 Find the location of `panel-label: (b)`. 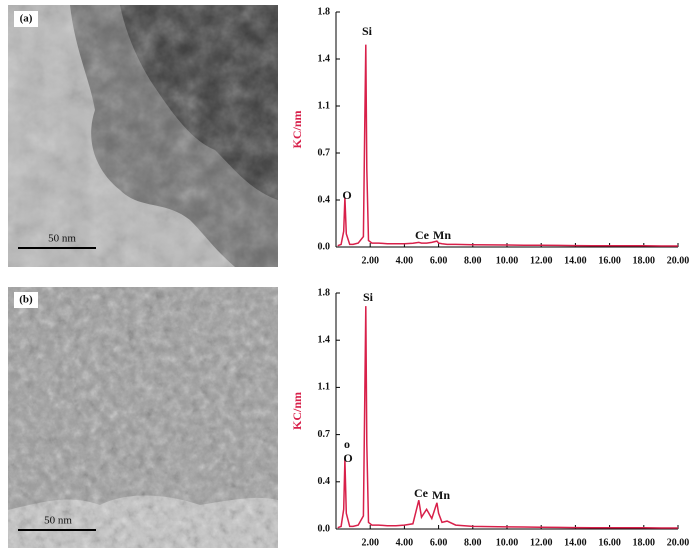

panel-label: (b) is located at coordinates (26, 300).